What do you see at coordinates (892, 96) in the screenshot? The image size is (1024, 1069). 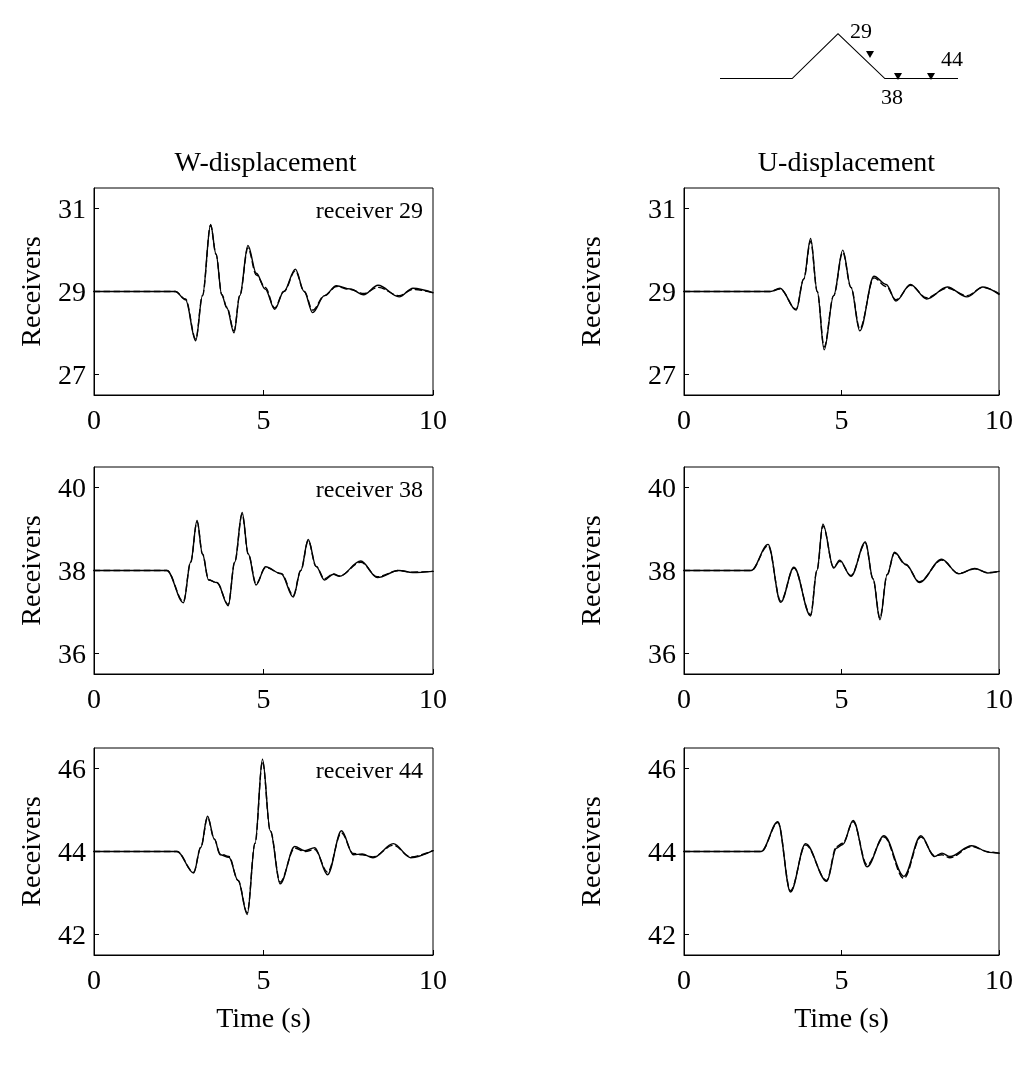 I see `text: 38` at bounding box center [892, 96].